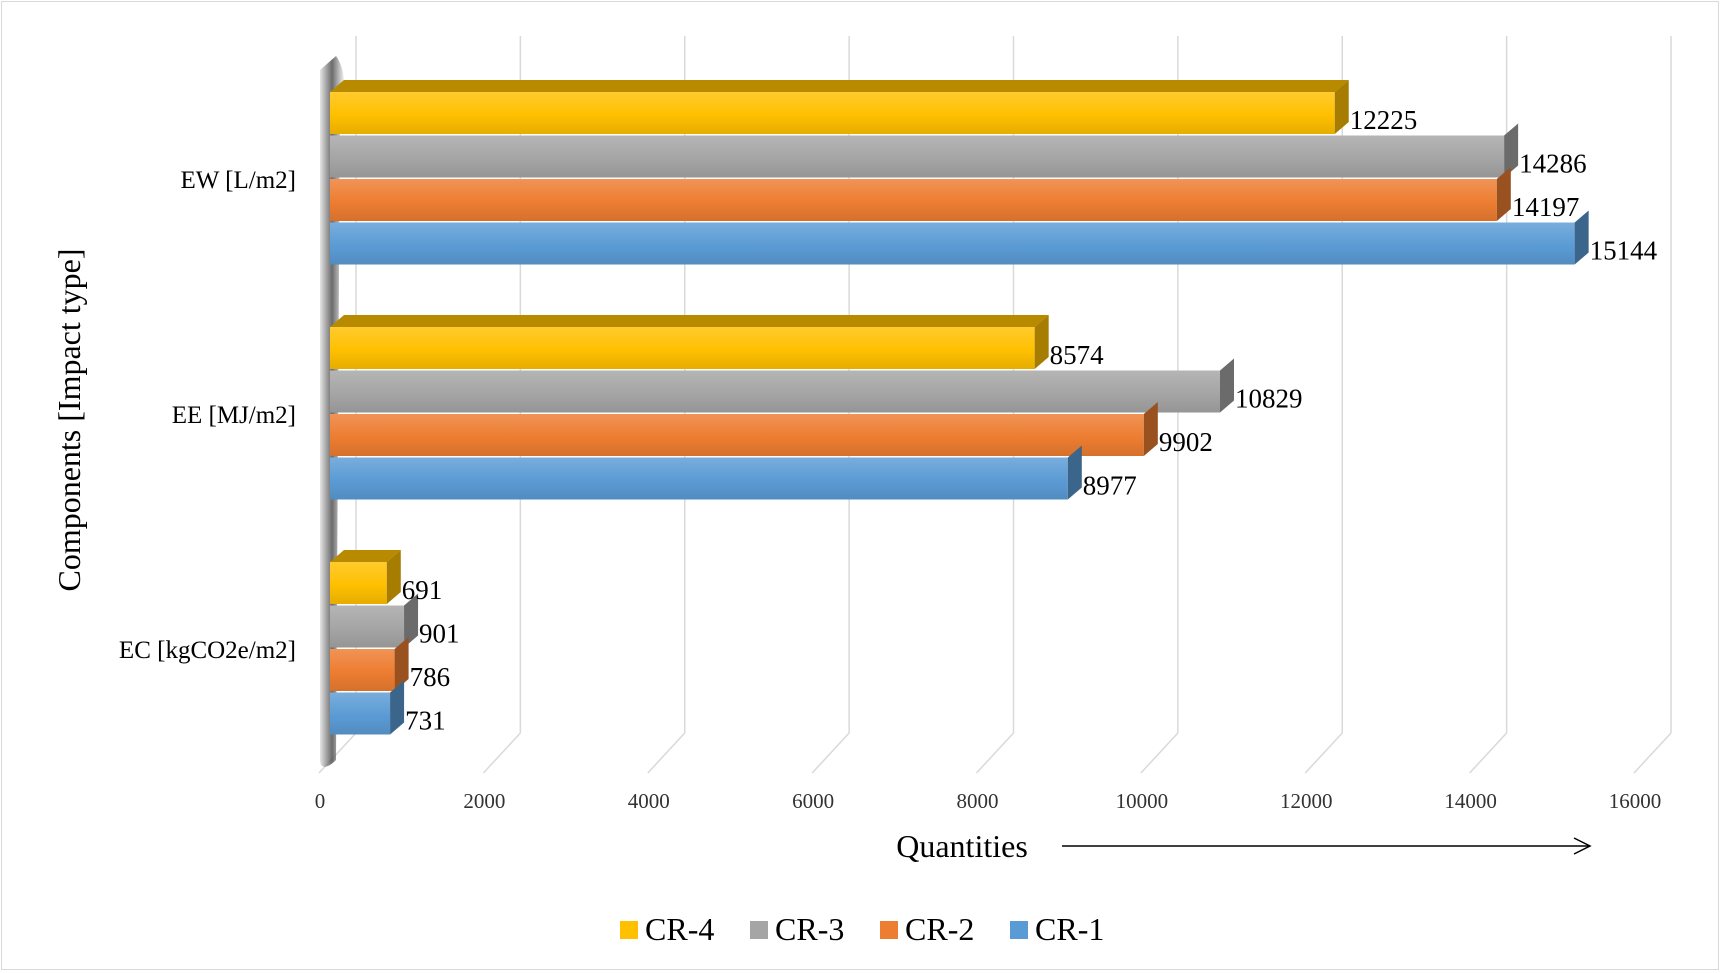 The height and width of the screenshot is (973, 1722). What do you see at coordinates (862, 929) in the screenshot?
I see `legend: CR-4 CR-3 CR-2 CR-1` at bounding box center [862, 929].